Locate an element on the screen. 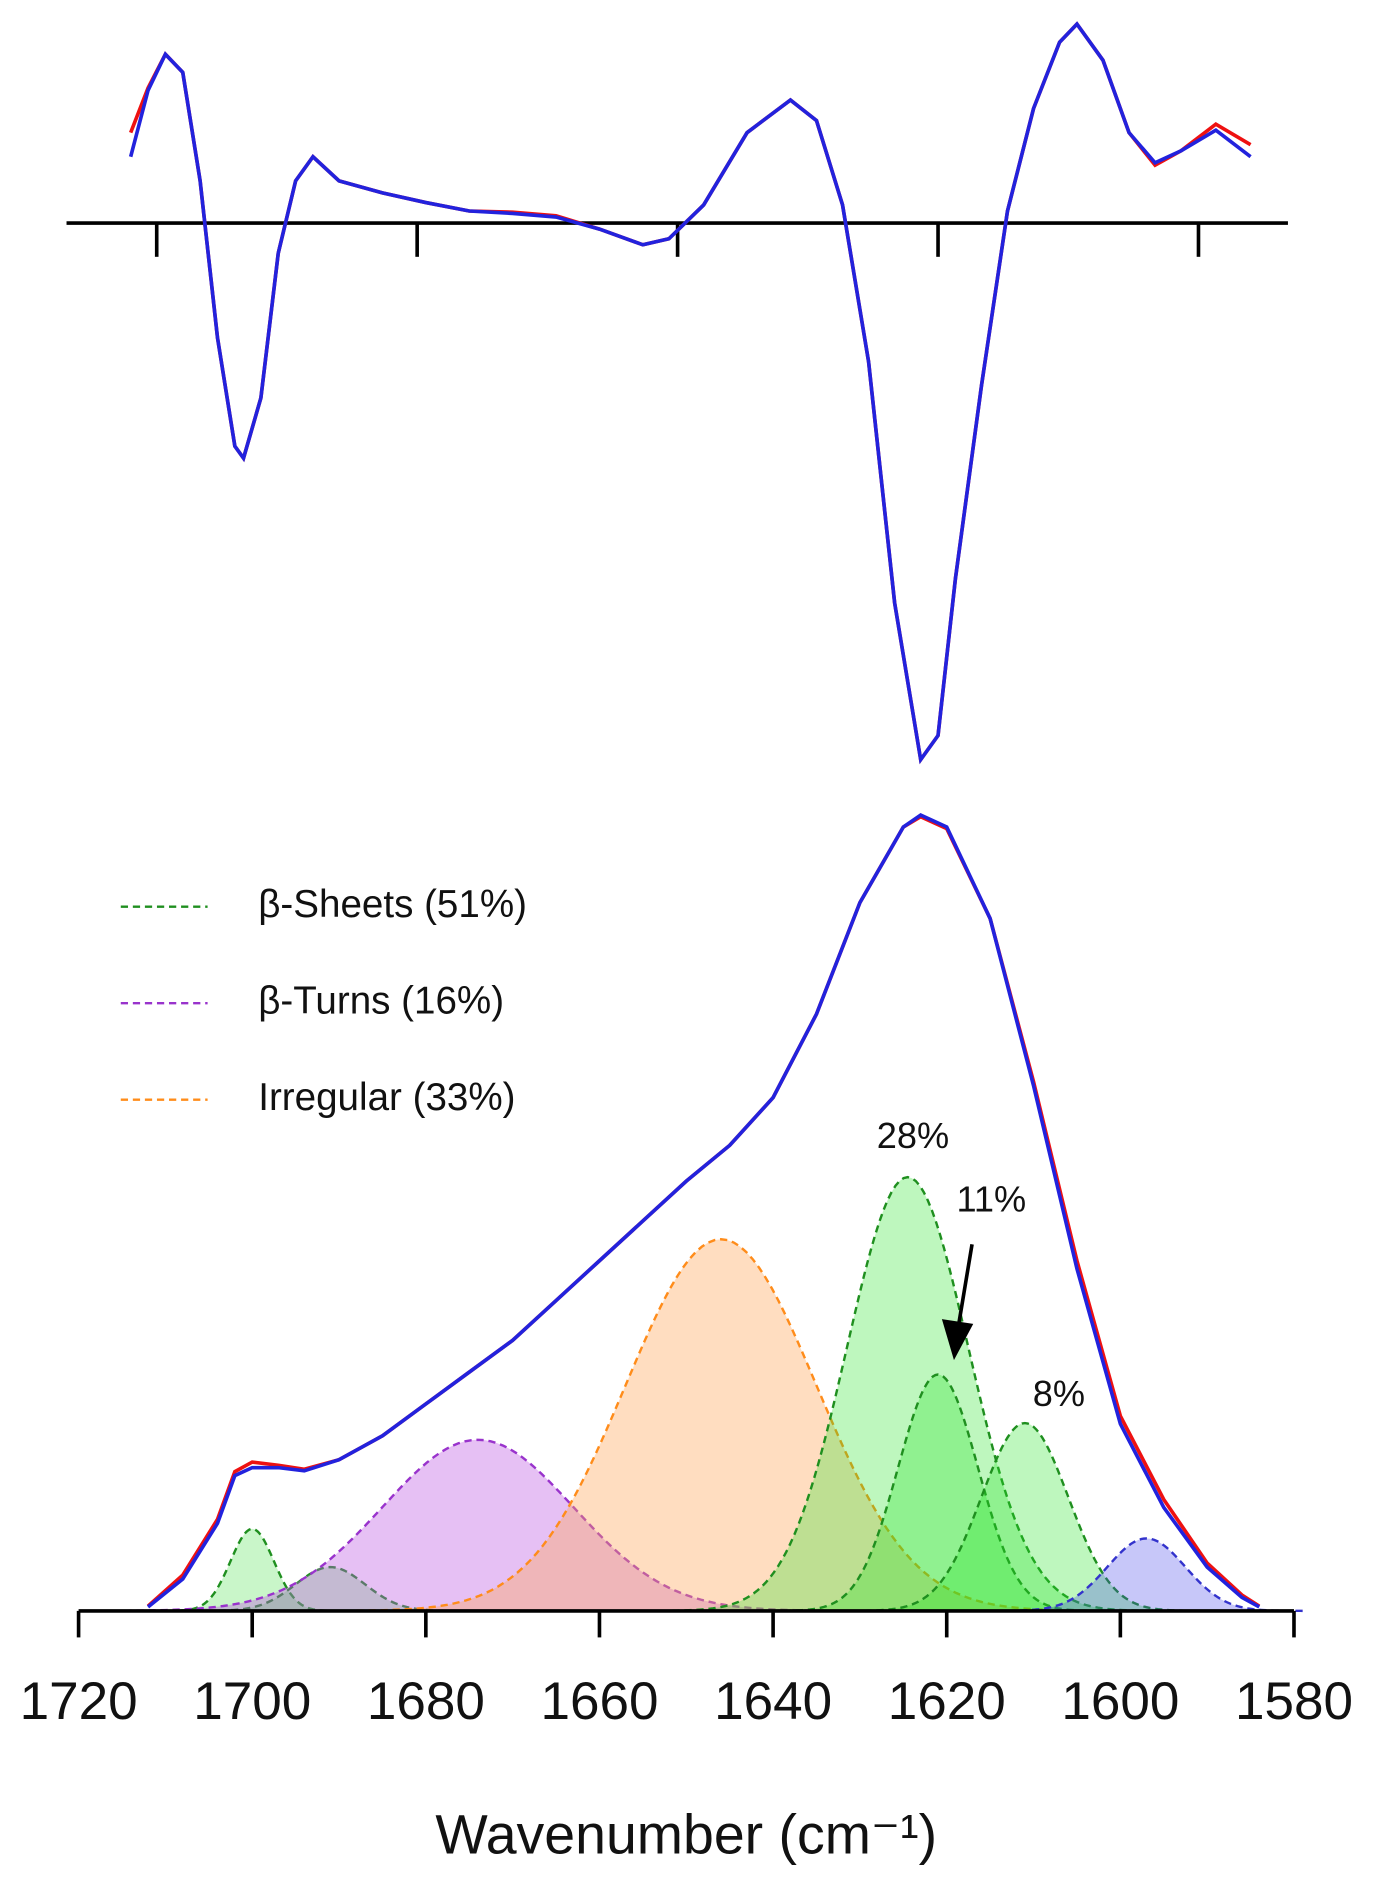 This screenshot has width=1381, height=1887. annotation-arrowhead is located at coordinates (957, 1340).